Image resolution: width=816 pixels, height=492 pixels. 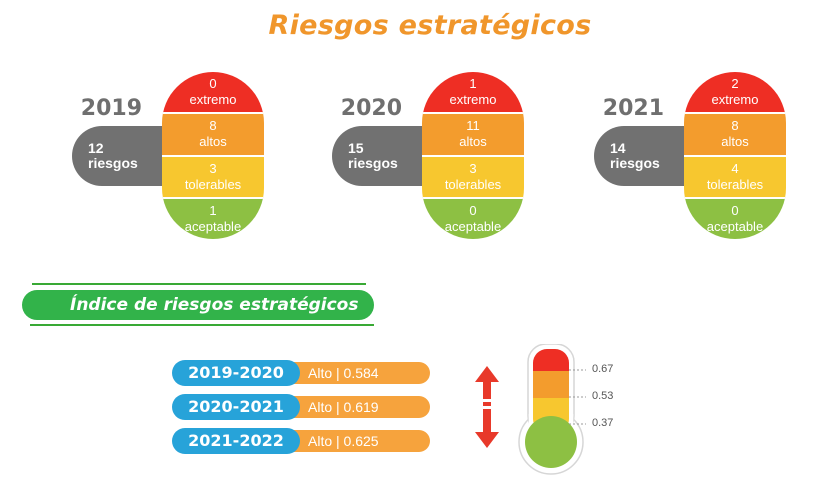 What do you see at coordinates (603, 423) in the screenshot?
I see `threshold-label: 0.37` at bounding box center [603, 423].